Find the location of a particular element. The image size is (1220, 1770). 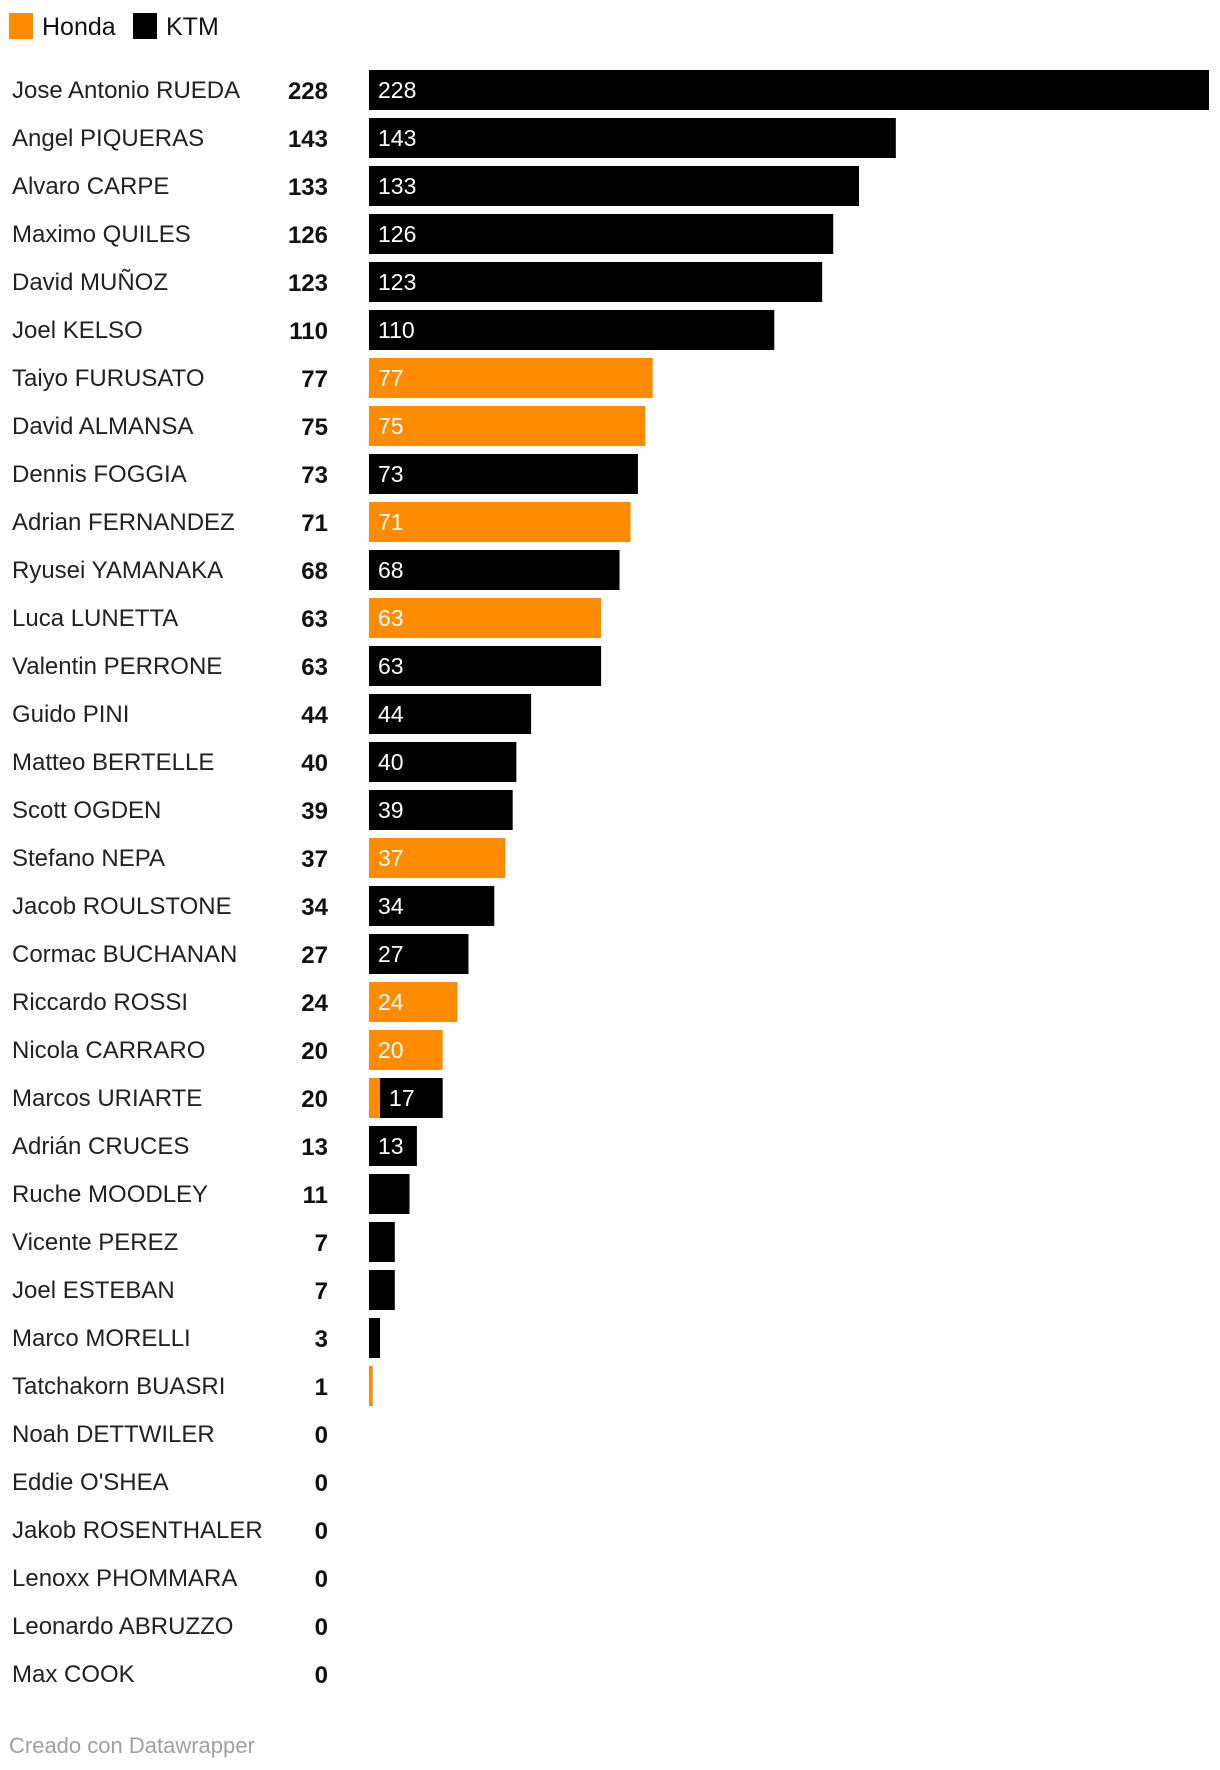

bar-value-label: 24 is located at coordinates (391, 1002).